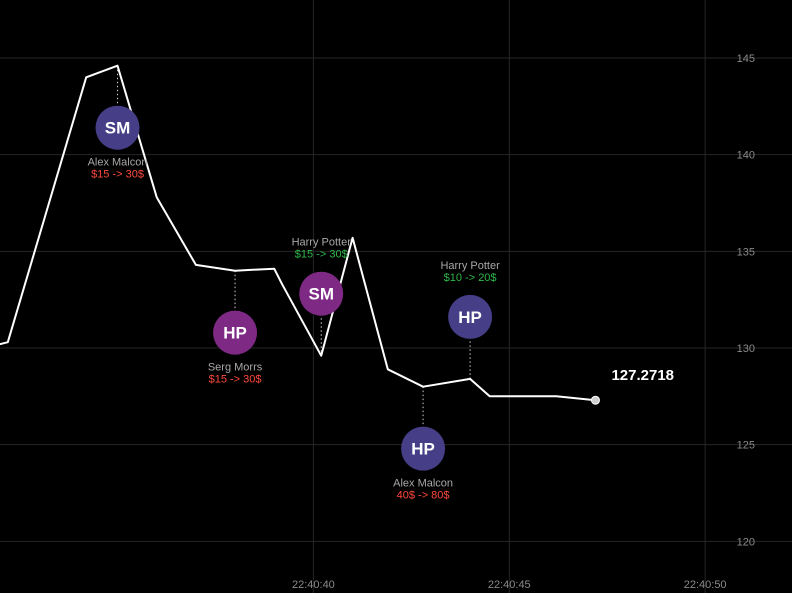  I want to click on trade-marker: SM Alex Malcon$15 -> 30$, so click(118, 143).